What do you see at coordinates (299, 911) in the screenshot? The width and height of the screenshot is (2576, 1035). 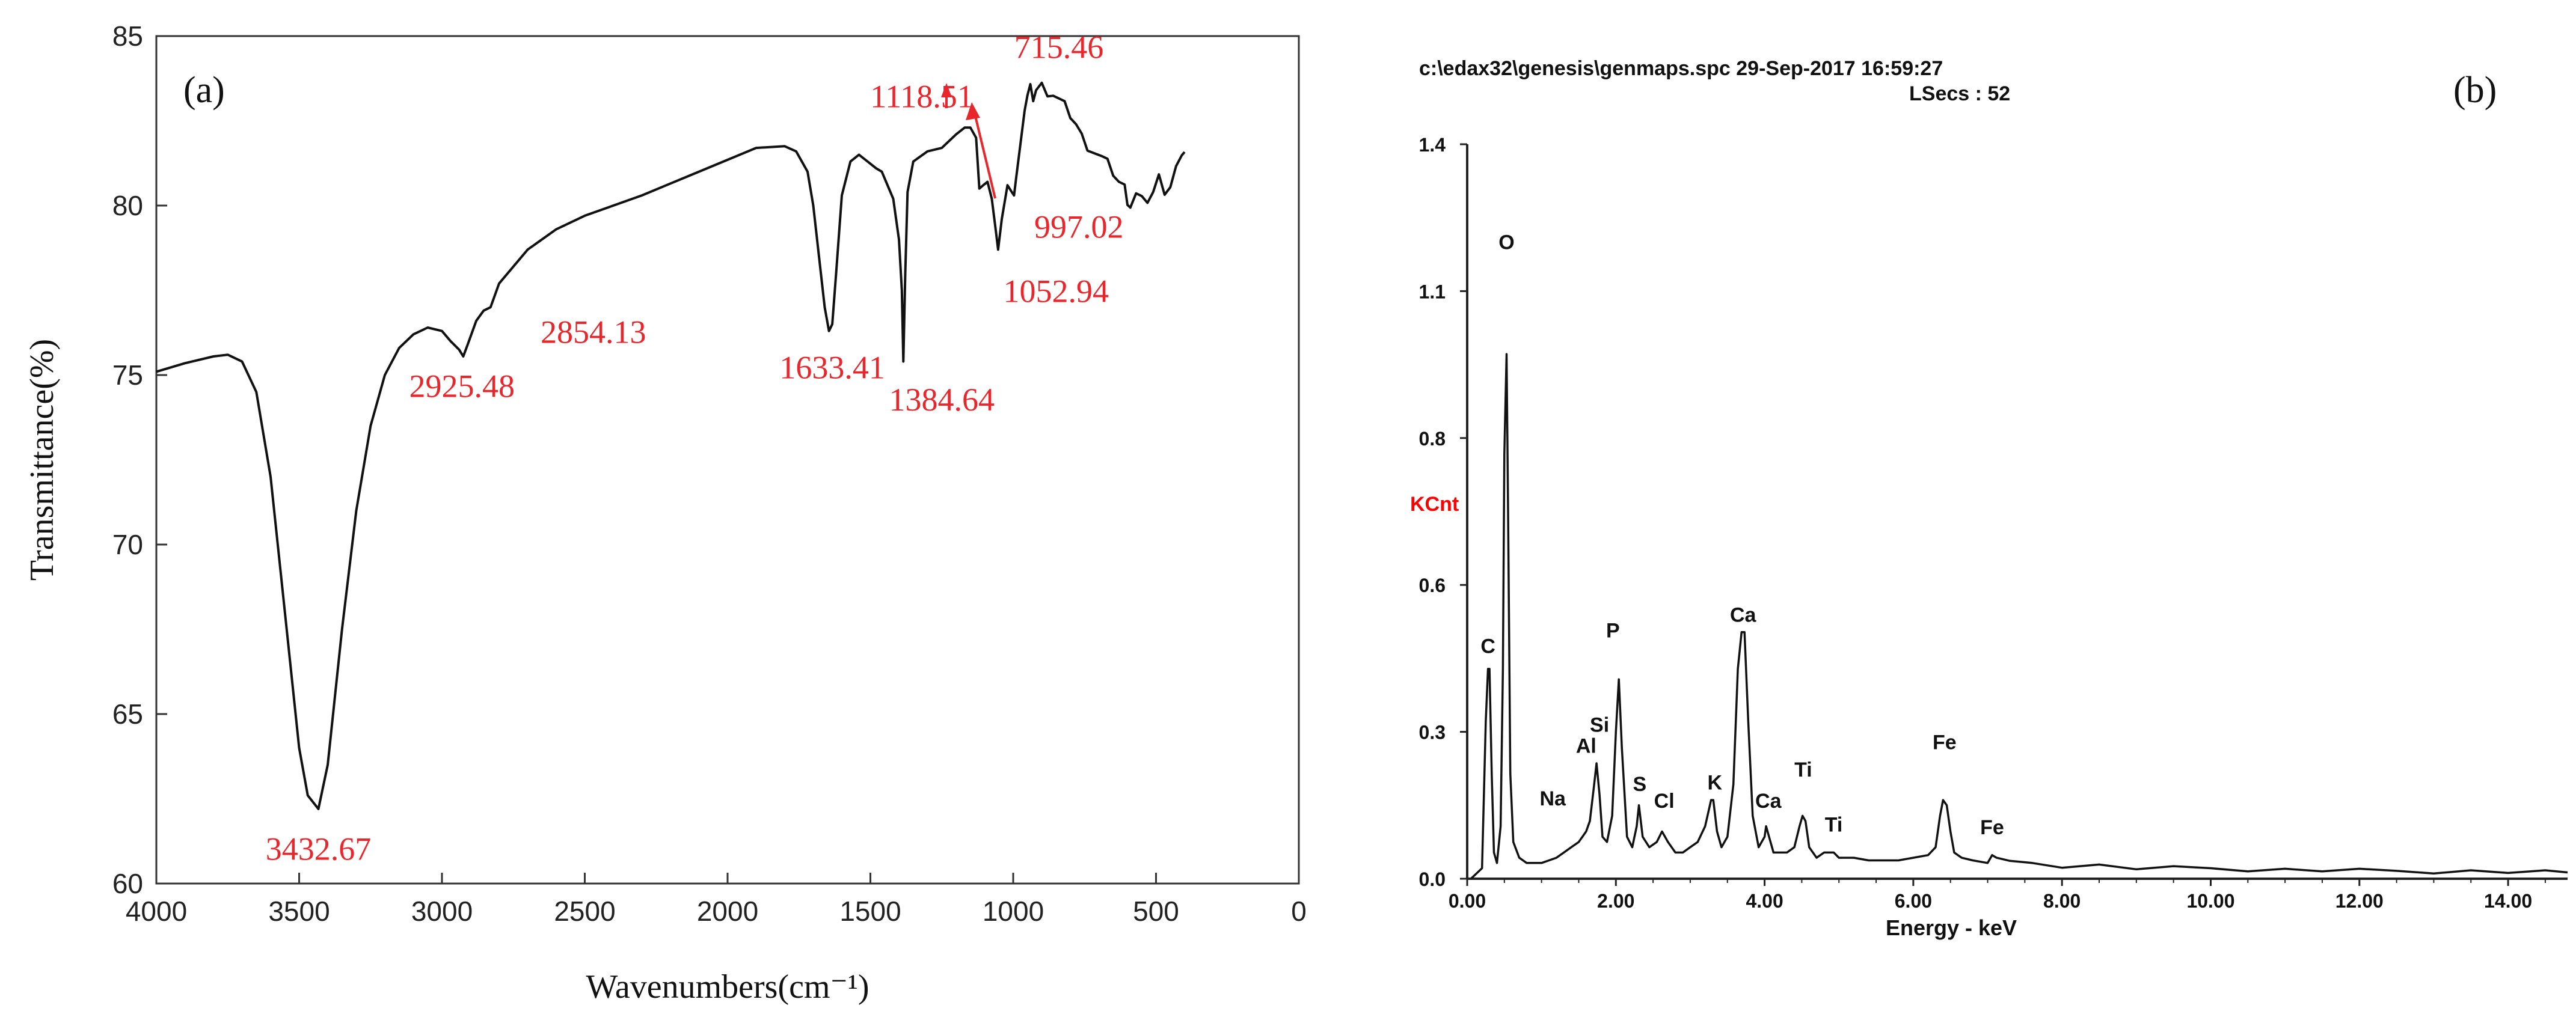 I see `ftir-x-tick-label: 3500` at bounding box center [299, 911].